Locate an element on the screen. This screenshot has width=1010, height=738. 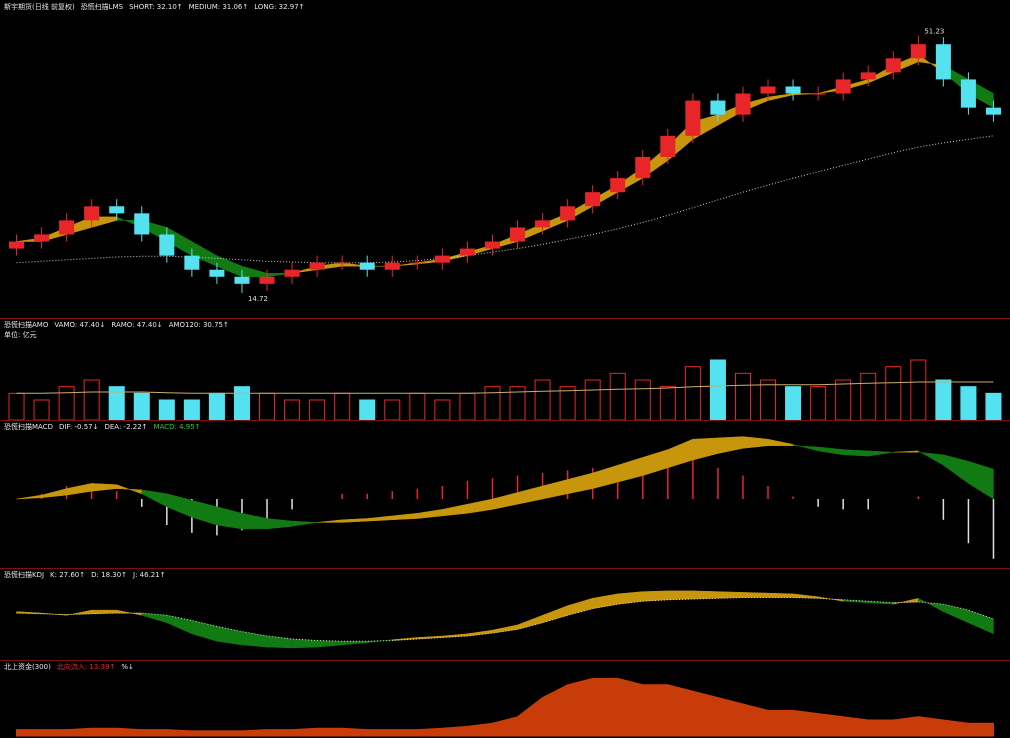
indicator-value: MACD: 4.95↑ is located at coordinates (177, 427).